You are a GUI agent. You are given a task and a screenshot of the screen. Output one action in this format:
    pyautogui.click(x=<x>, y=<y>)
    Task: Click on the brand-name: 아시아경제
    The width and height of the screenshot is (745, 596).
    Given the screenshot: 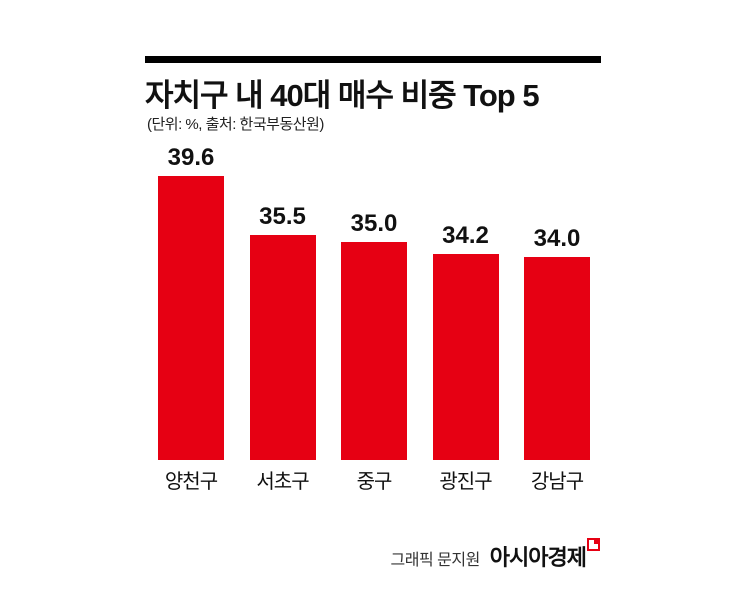 What is the action you would take?
    pyautogui.click(x=544, y=555)
    